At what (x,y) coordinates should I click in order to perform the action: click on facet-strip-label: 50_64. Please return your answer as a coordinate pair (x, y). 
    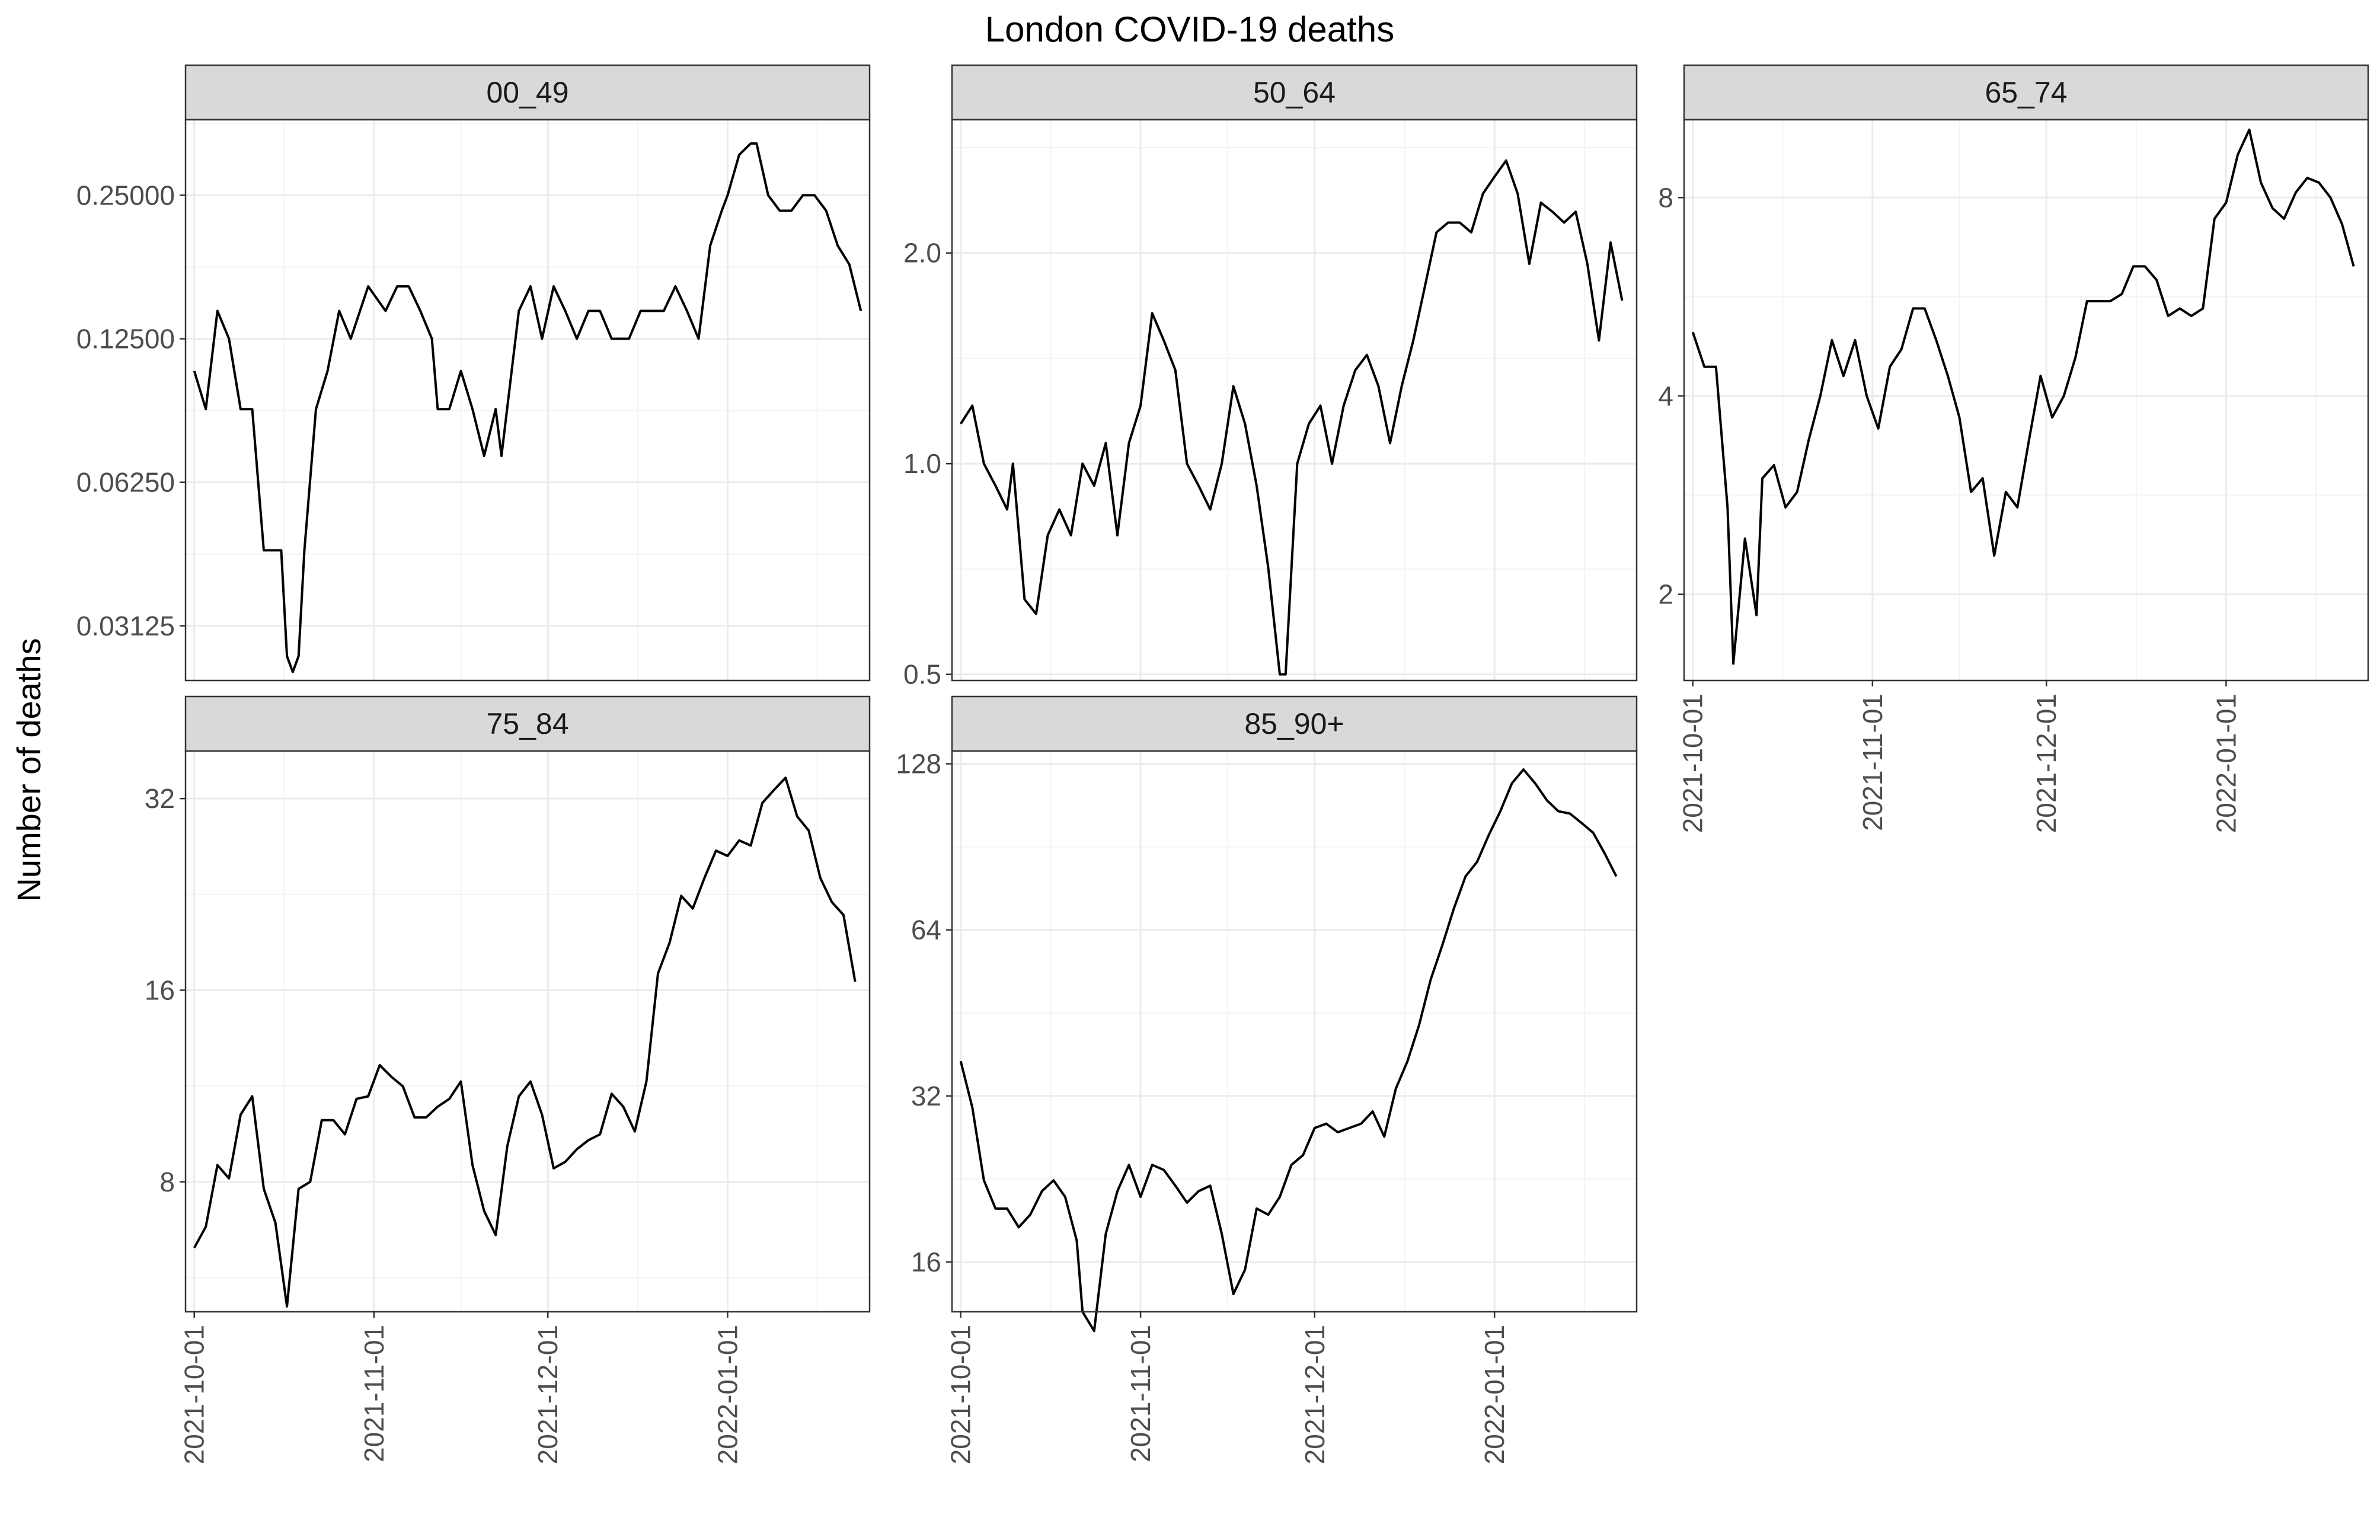
    Looking at the image, I should click on (1294, 92).